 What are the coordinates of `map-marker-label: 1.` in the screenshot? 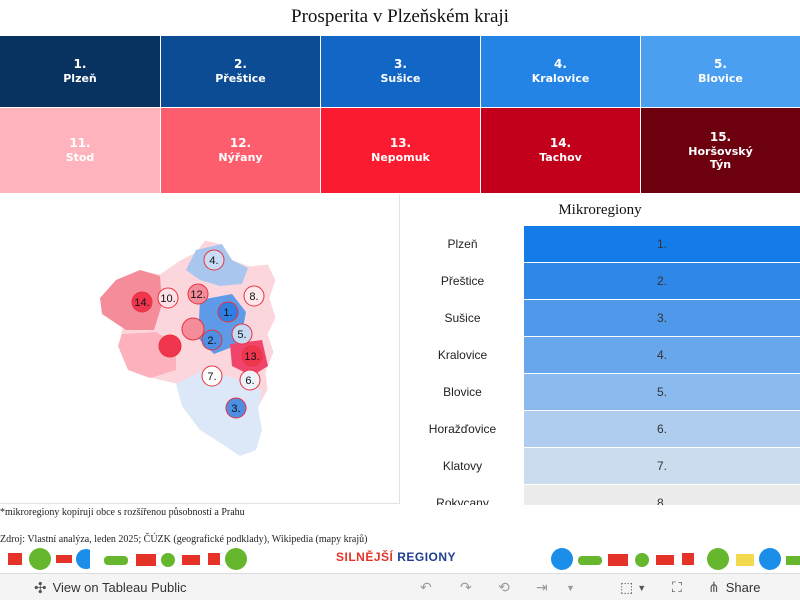 It's located at (227, 313).